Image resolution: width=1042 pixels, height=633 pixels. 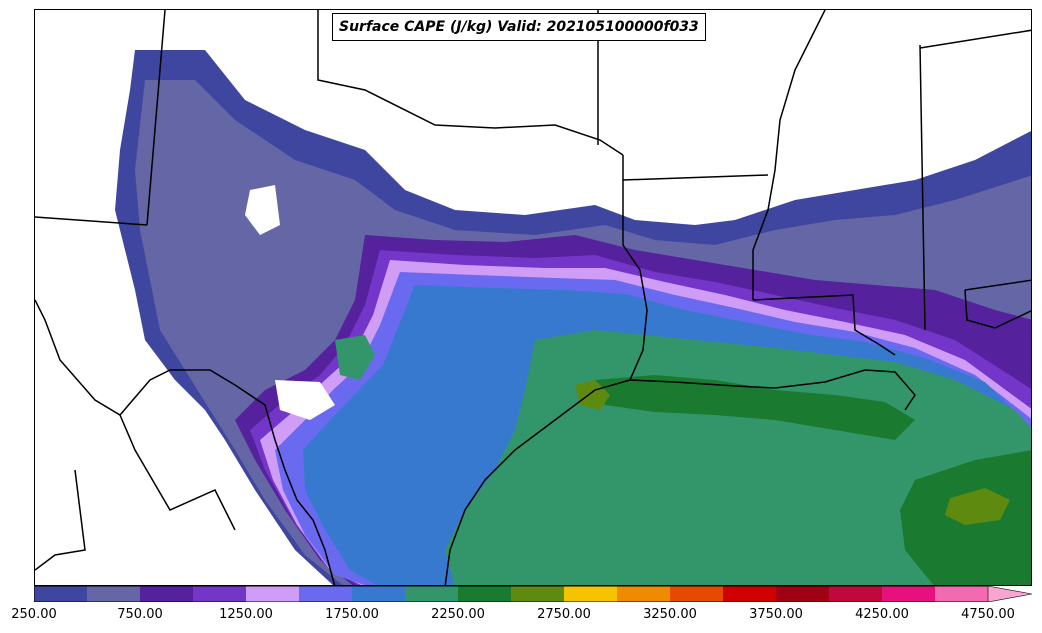 I want to click on border-tx-mexico, so click(x=185, y=442).